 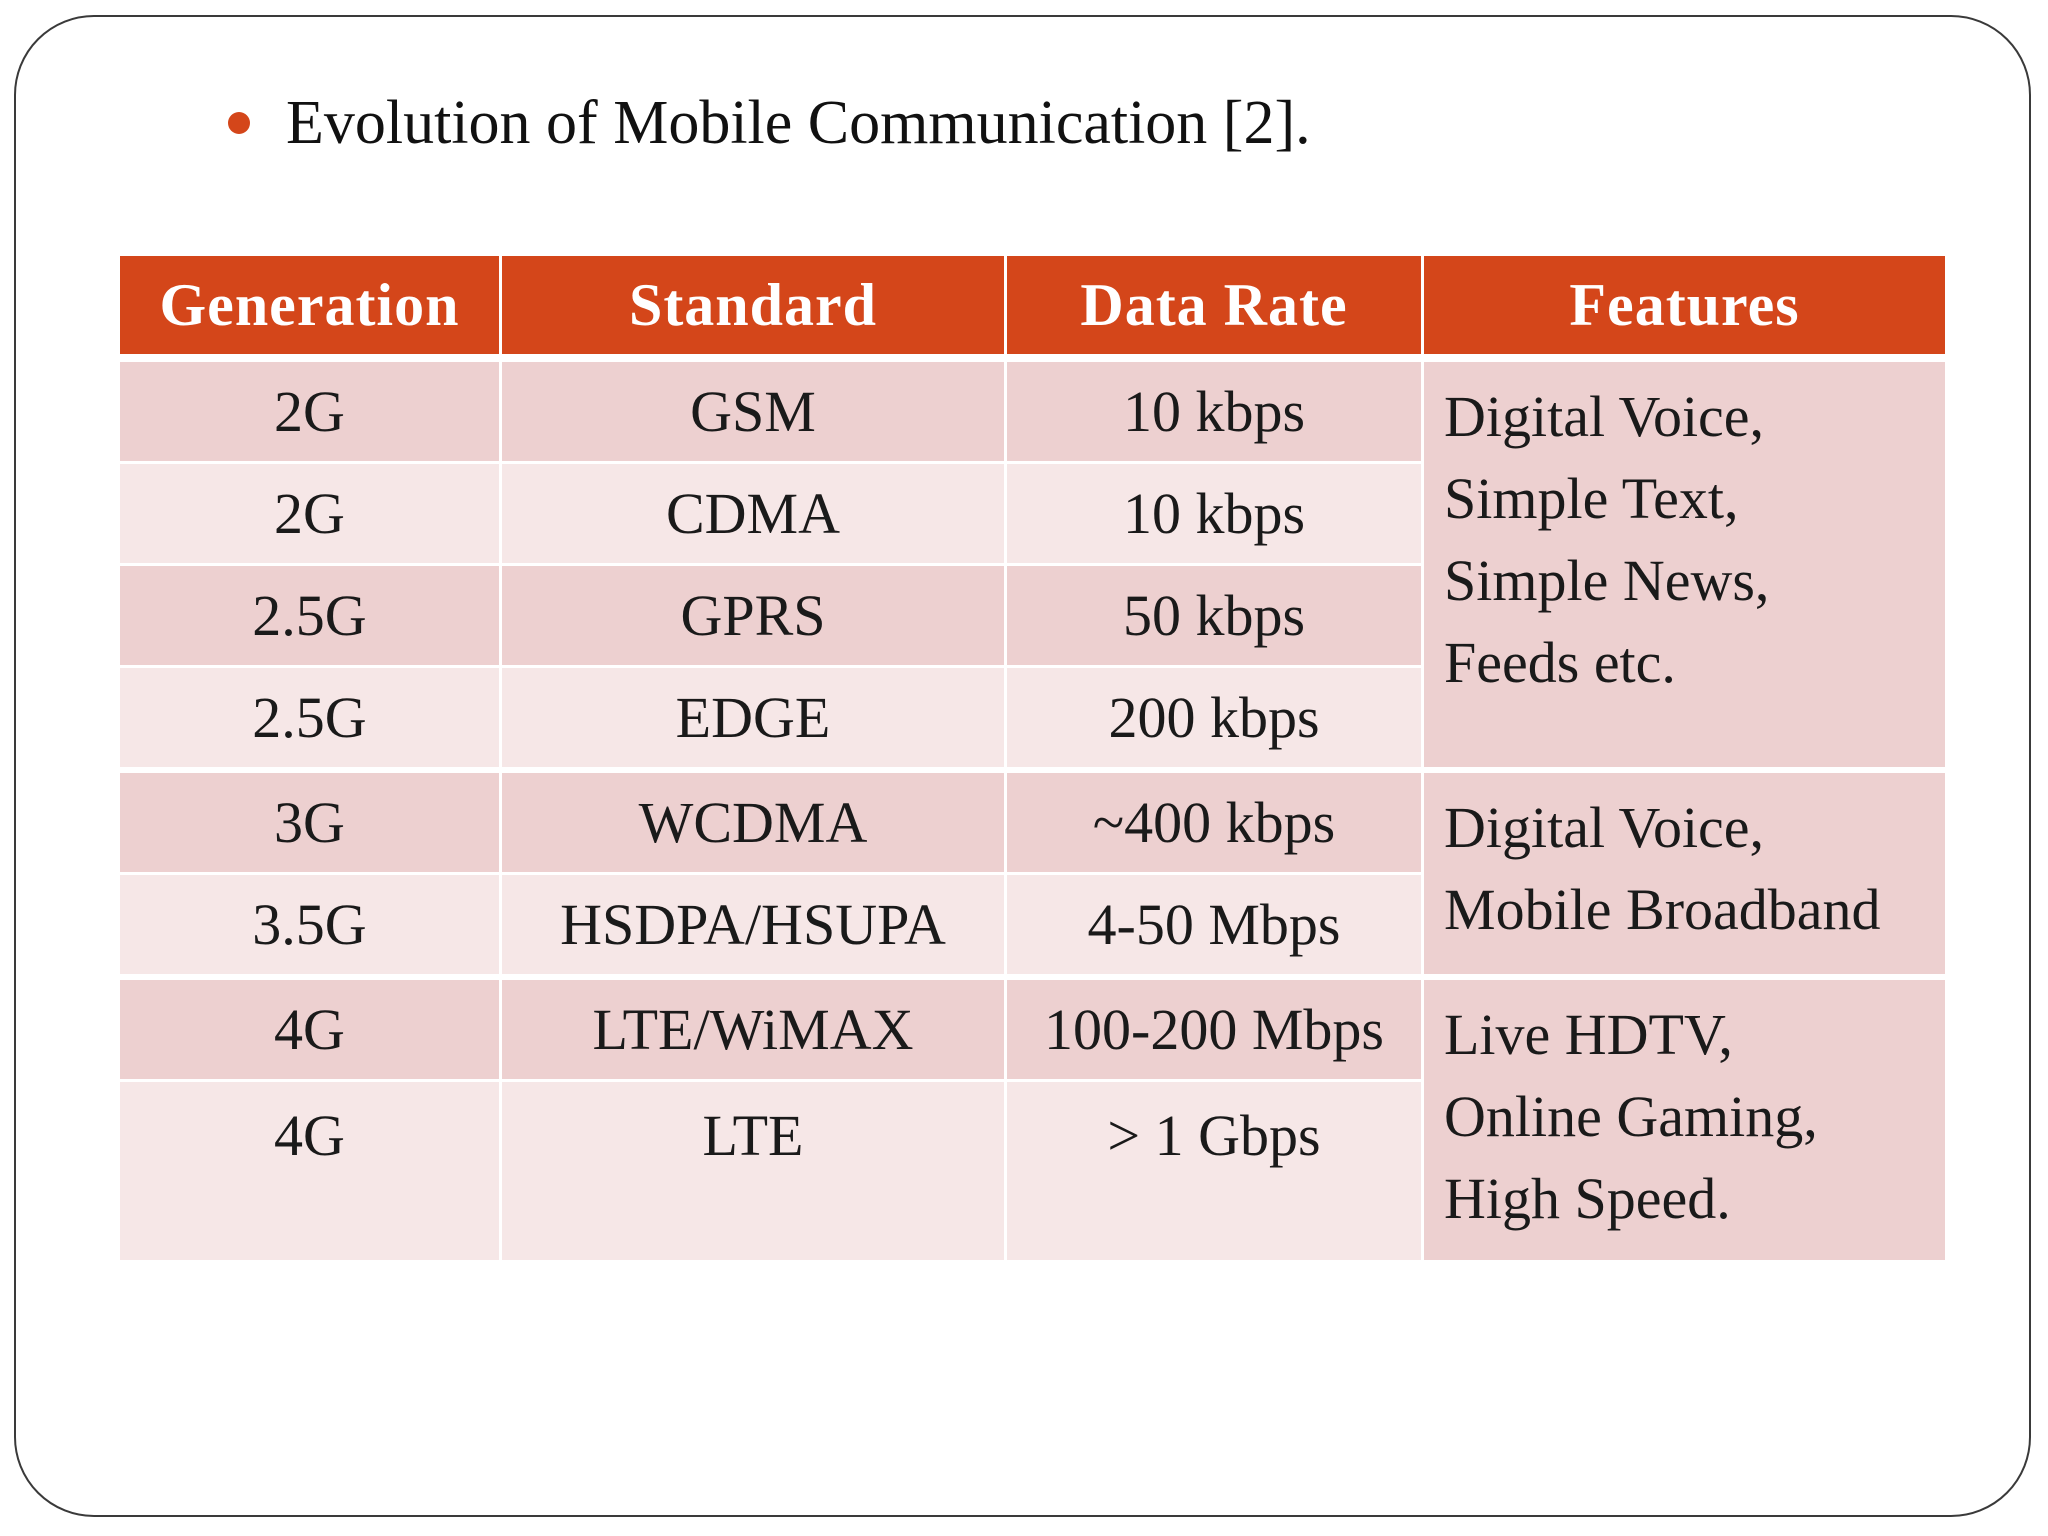 What do you see at coordinates (1560, 662) in the screenshot?
I see `feature-line: Feeds etc.` at bounding box center [1560, 662].